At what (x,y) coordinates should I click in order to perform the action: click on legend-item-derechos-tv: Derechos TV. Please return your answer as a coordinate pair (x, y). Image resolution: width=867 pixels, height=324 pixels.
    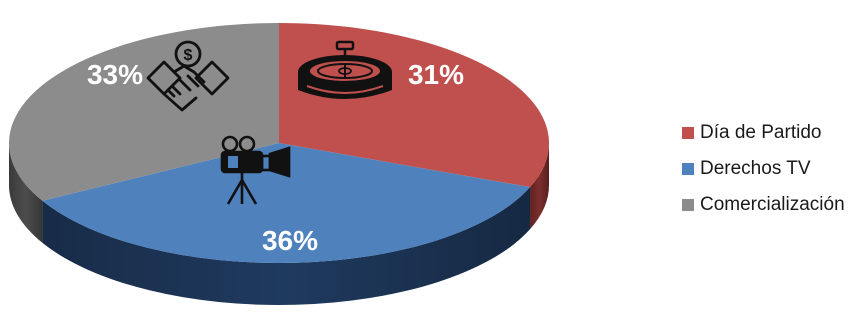
    Looking at the image, I should click on (763, 168).